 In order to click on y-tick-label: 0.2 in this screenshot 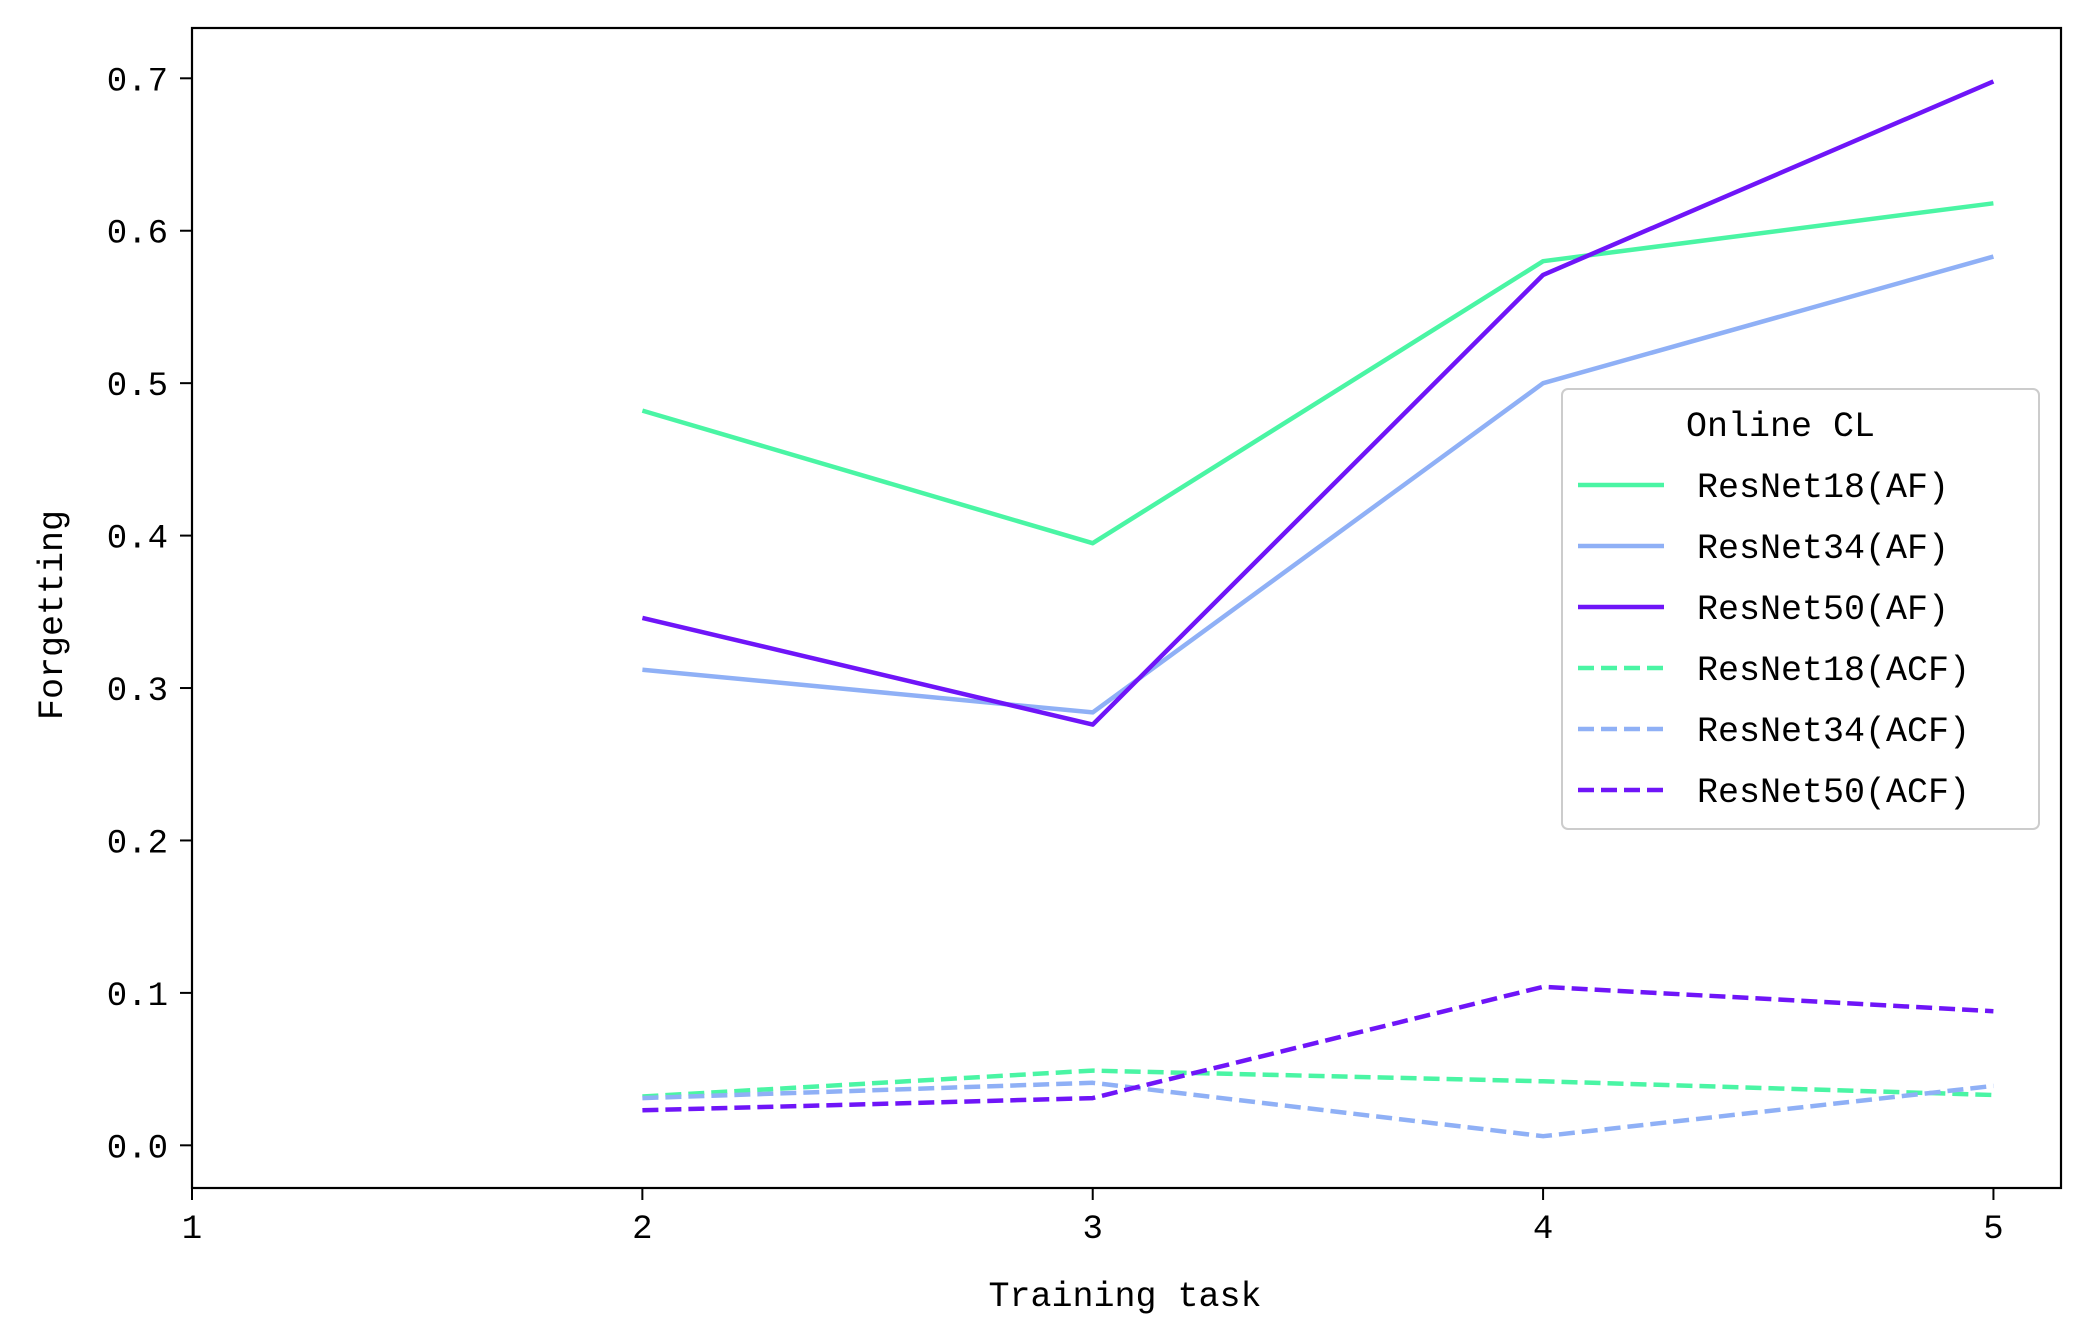, I will do `click(137, 844)`.